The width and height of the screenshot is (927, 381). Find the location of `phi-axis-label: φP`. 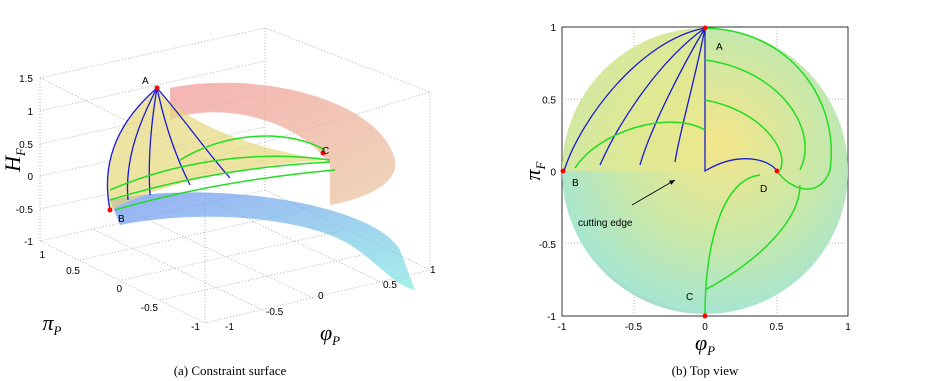

phi-axis-label: φP is located at coordinates (330, 334).